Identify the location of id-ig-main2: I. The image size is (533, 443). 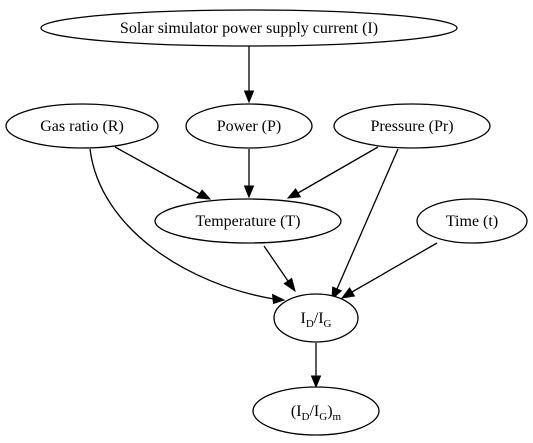
(320, 318).